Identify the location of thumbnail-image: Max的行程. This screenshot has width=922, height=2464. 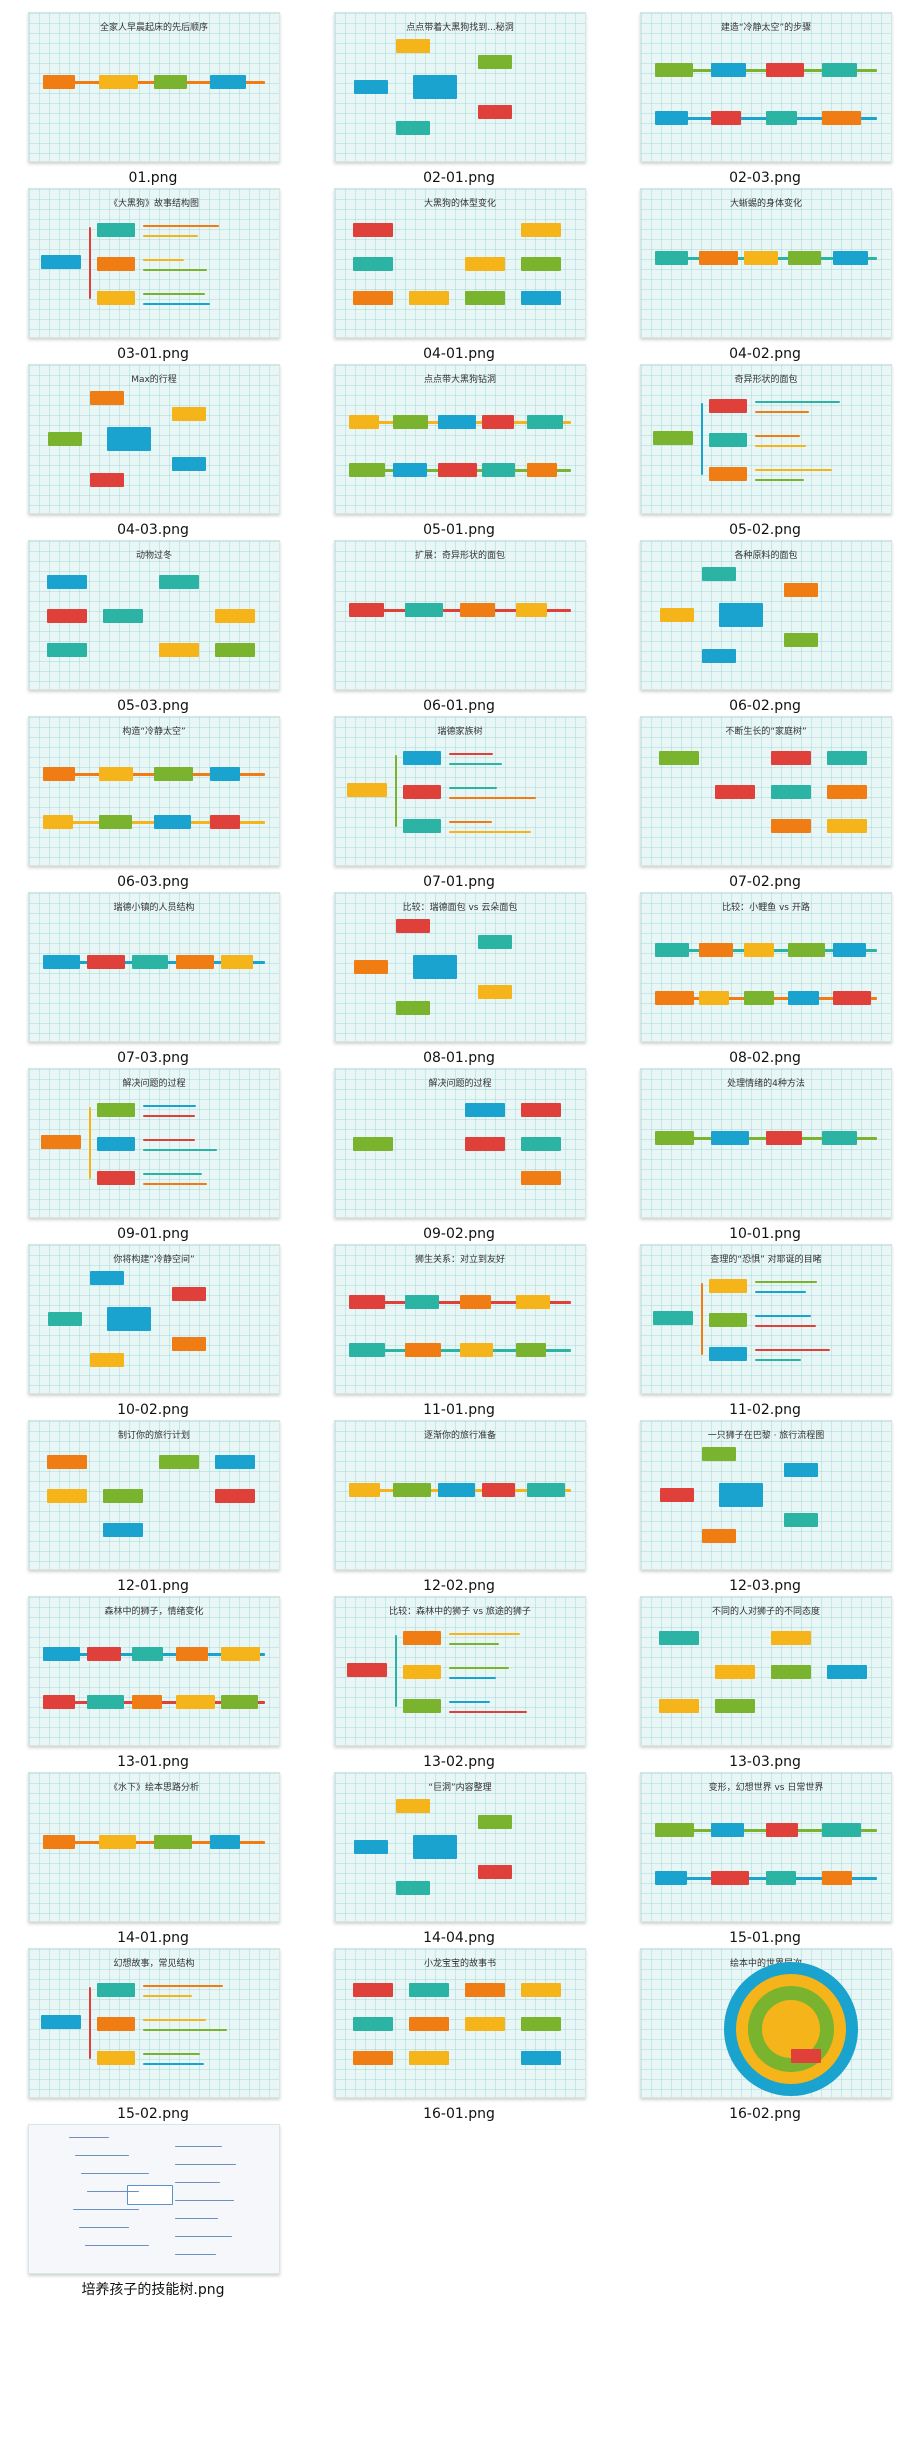
(154, 439).